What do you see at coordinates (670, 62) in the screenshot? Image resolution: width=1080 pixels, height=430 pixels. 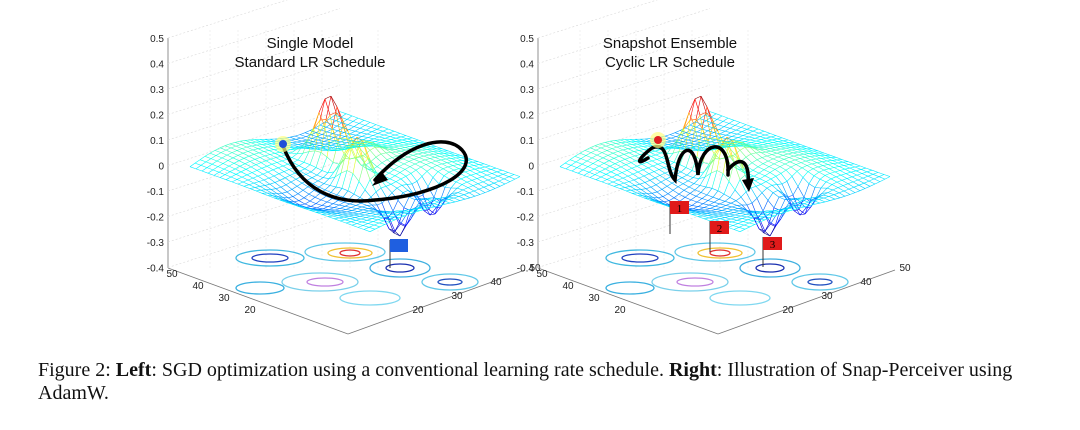 I see `right-title-line2: Cyclic LR Schedule` at bounding box center [670, 62].